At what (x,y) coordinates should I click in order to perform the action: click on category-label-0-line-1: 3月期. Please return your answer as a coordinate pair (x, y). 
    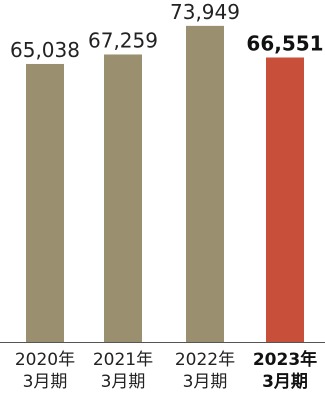
    Looking at the image, I should click on (45, 382).